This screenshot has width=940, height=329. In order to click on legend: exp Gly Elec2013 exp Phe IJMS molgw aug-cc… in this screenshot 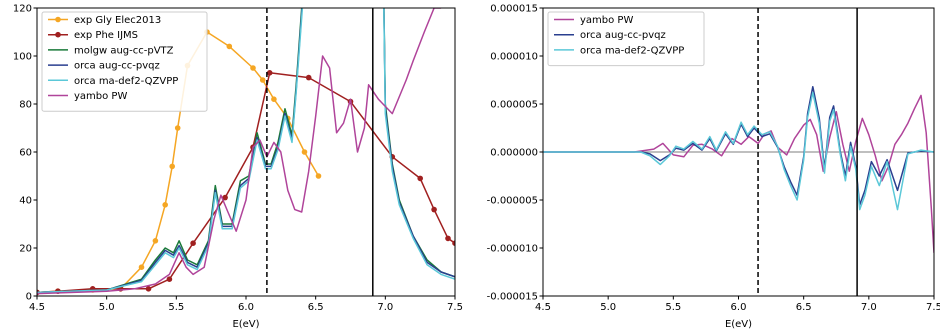, I will do `click(124, 61)`.